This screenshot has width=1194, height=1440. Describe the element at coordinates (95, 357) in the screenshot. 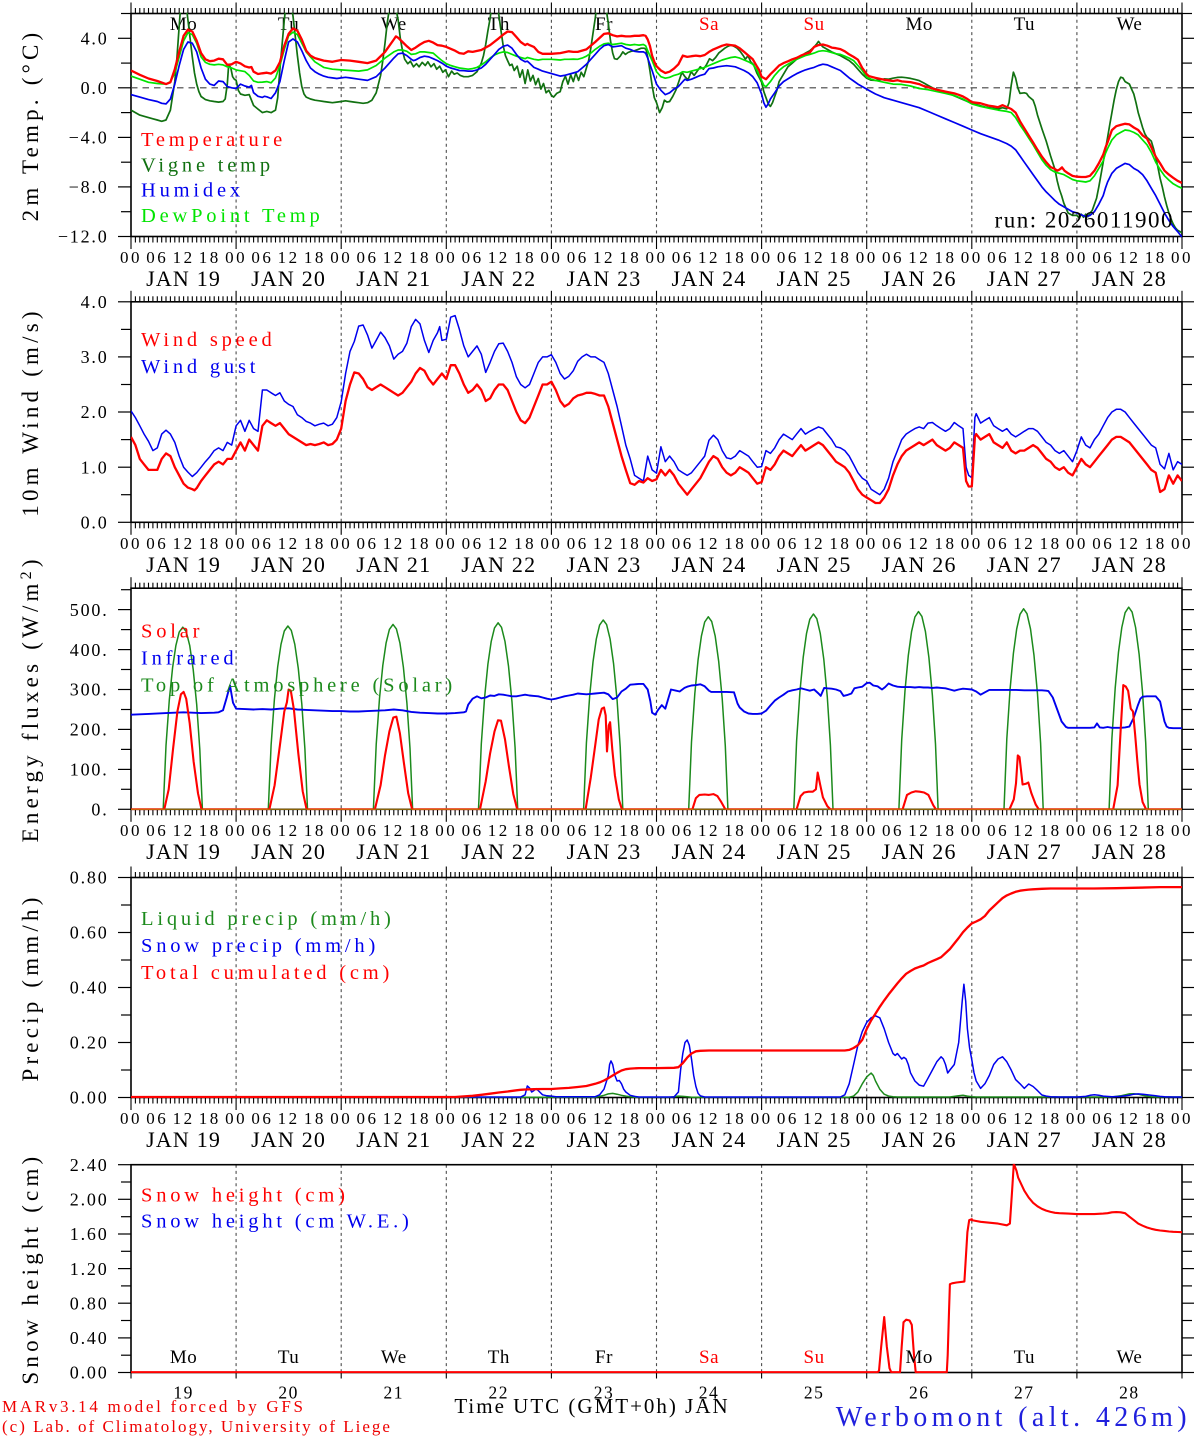

I see `svg-text: 3.0` at that location.